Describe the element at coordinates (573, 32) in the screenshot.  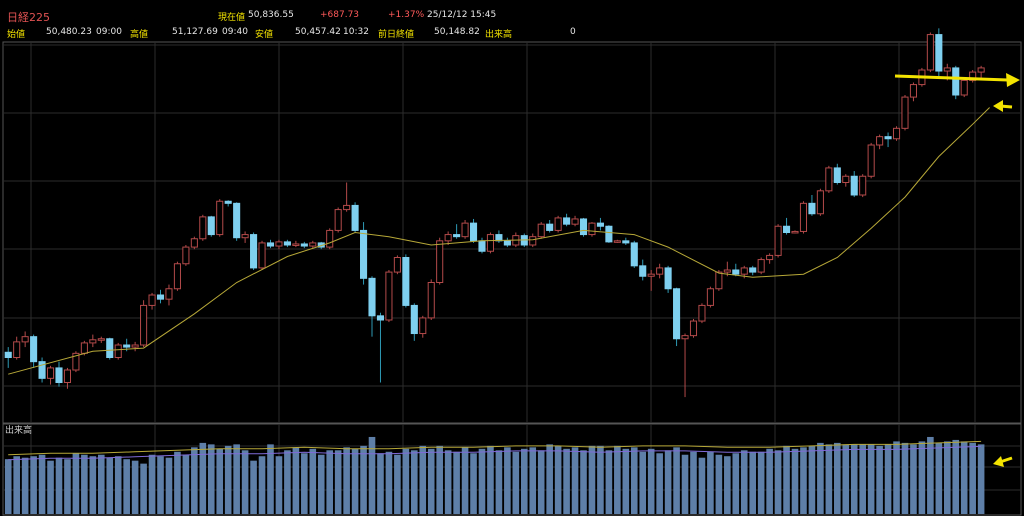
I see `volume-header-value: 0` at that location.